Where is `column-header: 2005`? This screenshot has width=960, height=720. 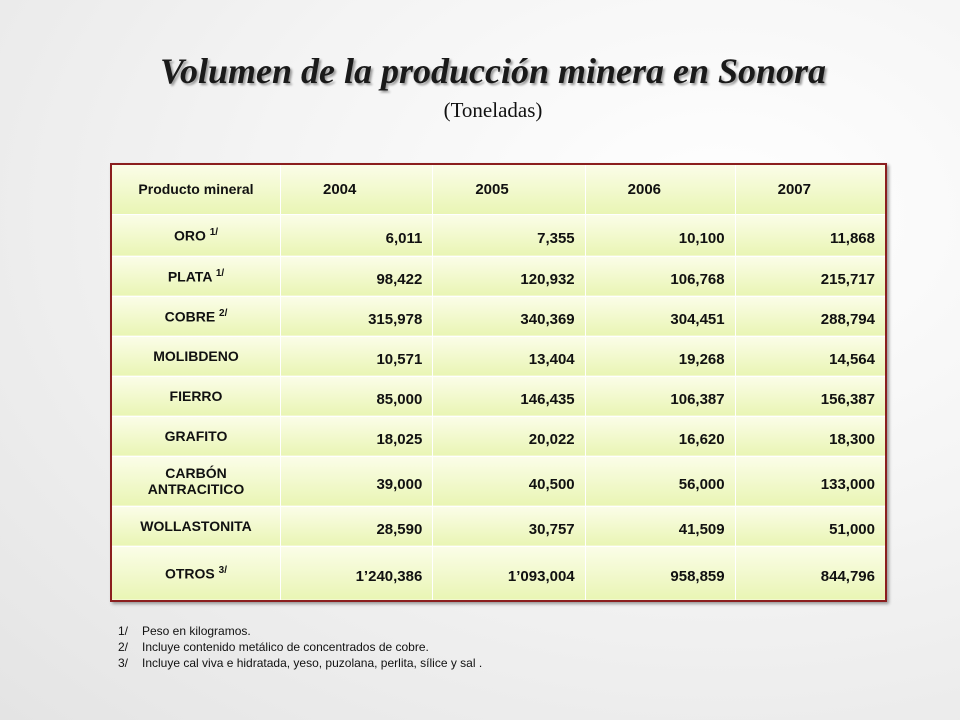
column-header: 2005 is located at coordinates (509, 189).